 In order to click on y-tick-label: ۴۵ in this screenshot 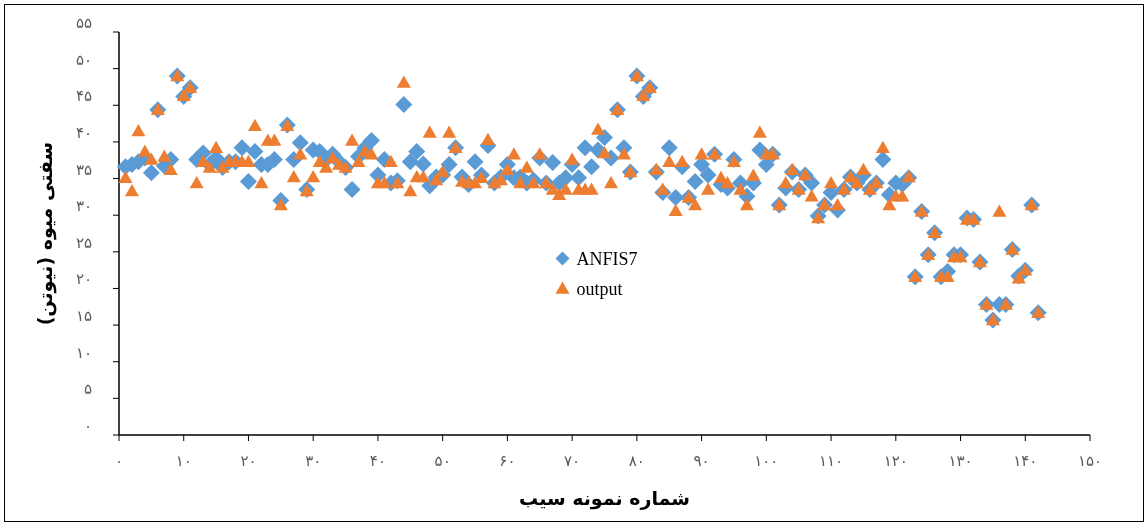, I will do `click(83, 96)`.